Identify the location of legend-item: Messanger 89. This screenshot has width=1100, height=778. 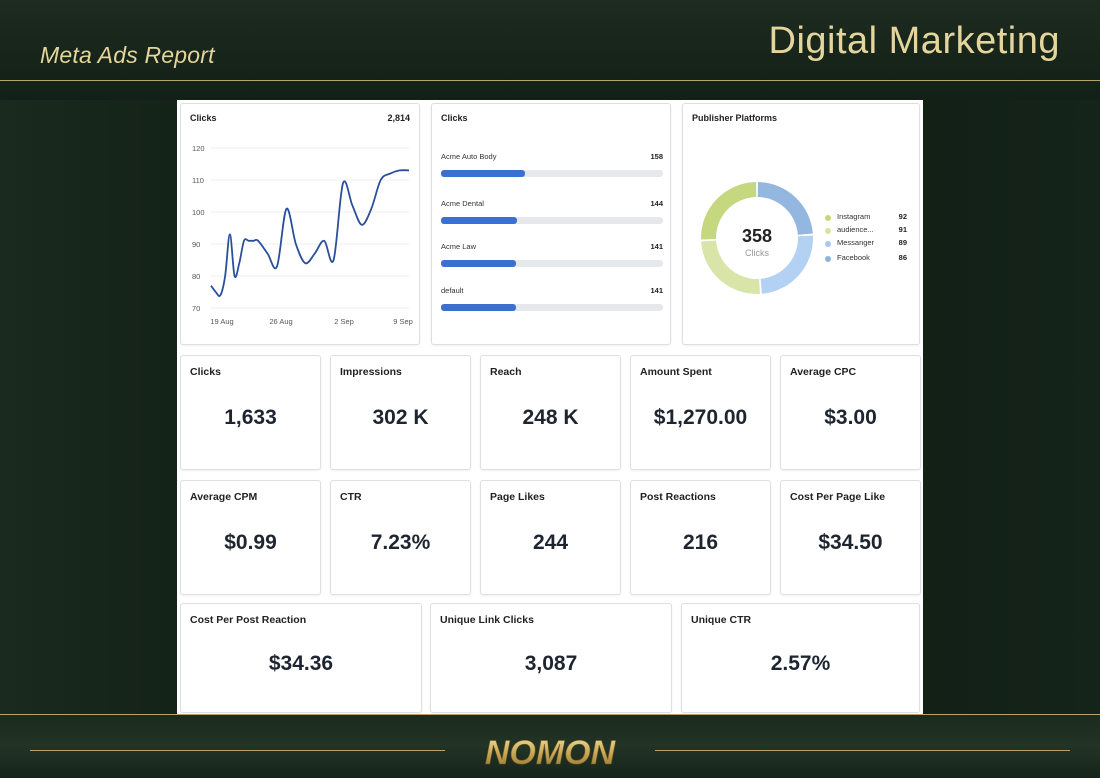
(866, 244).